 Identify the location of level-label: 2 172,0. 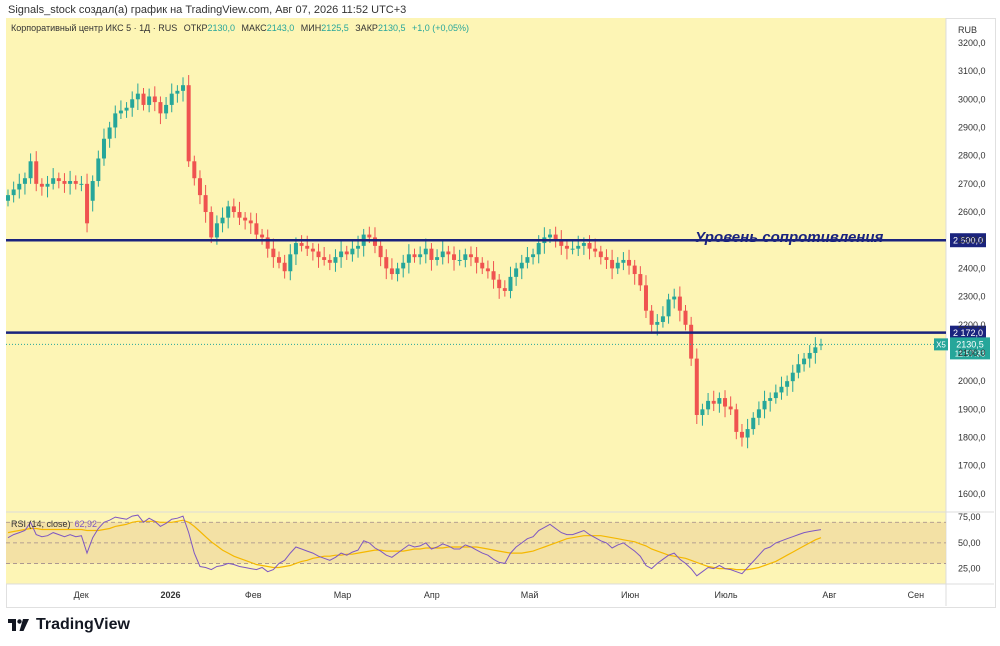
(968, 333).